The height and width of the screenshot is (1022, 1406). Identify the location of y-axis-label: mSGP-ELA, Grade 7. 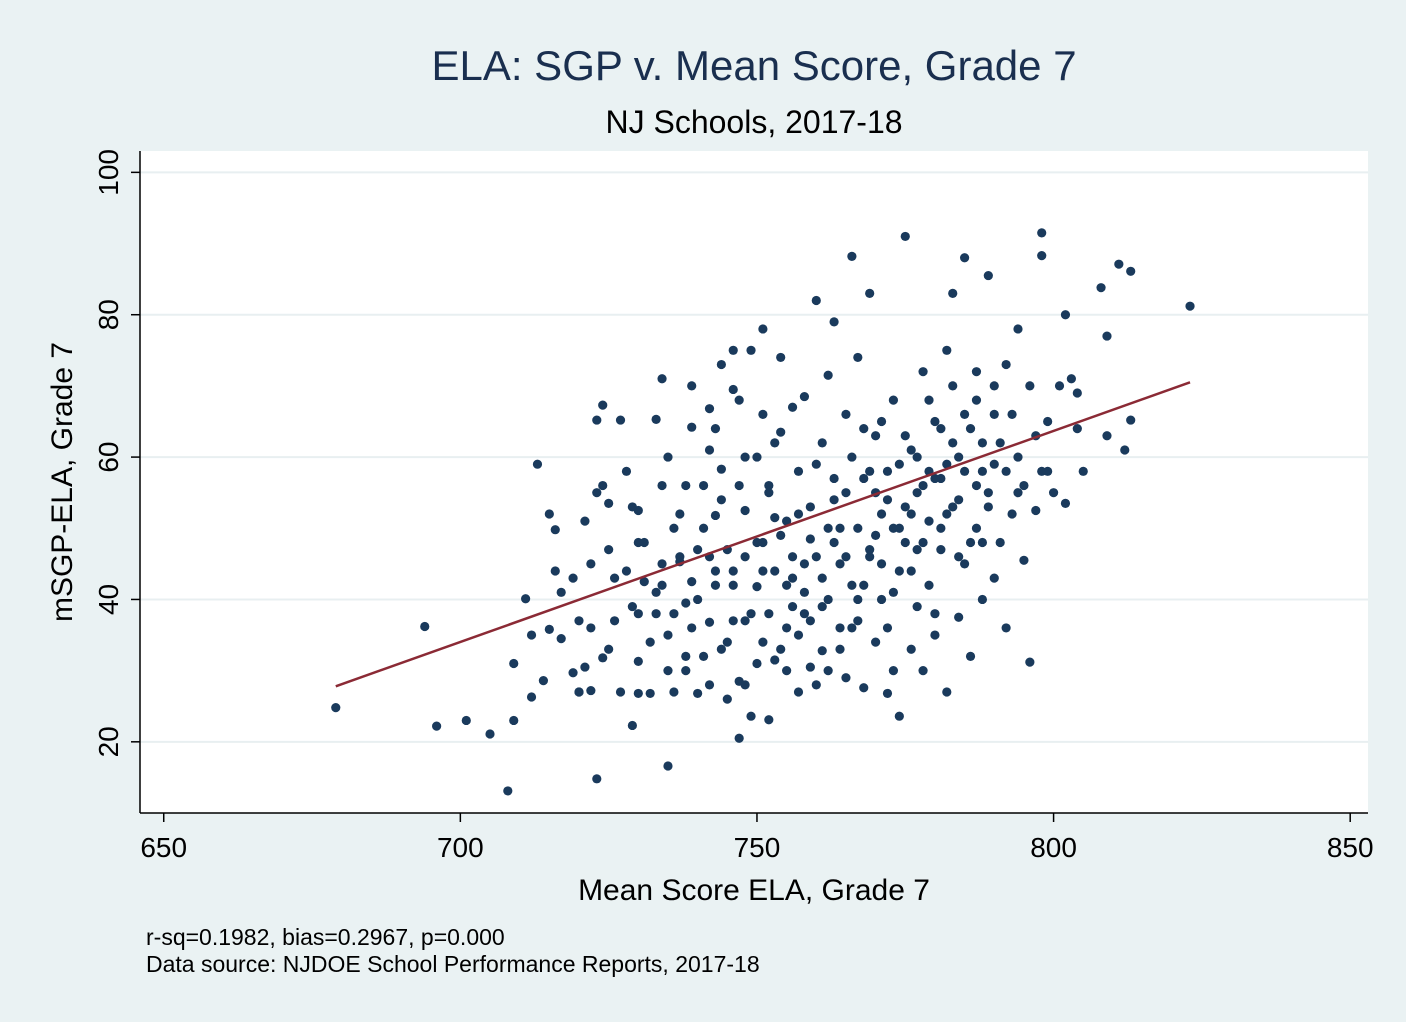
(62, 482).